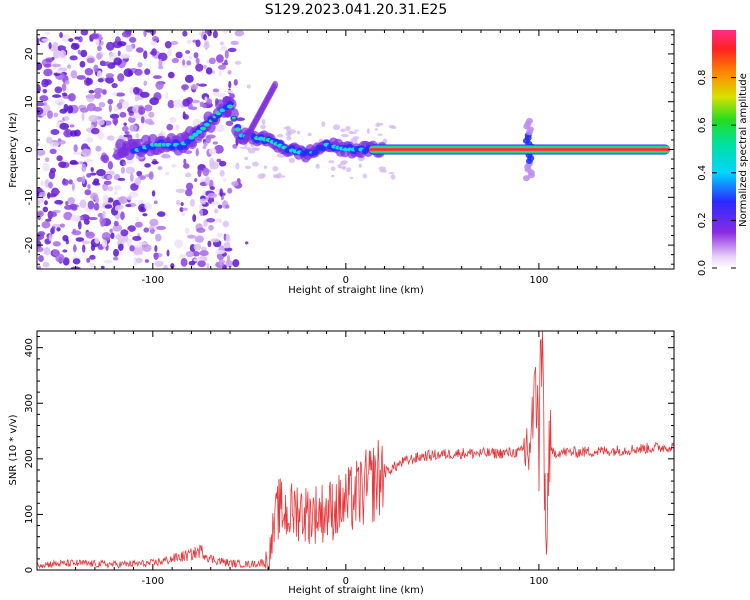 This screenshot has height=600, width=750. I want to click on chart-title: S129.2023.041.20.31.E25, so click(356, 10).